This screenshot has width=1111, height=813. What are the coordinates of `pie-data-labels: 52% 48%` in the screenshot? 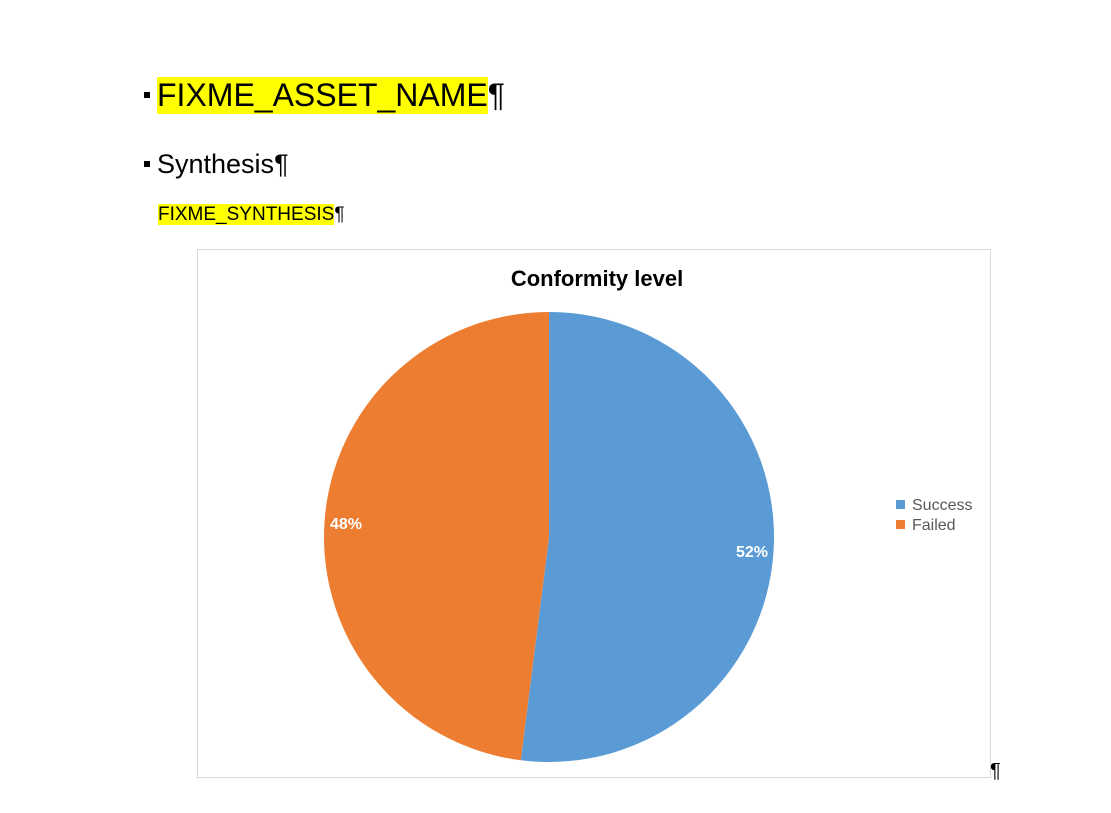 It's located at (549, 538).